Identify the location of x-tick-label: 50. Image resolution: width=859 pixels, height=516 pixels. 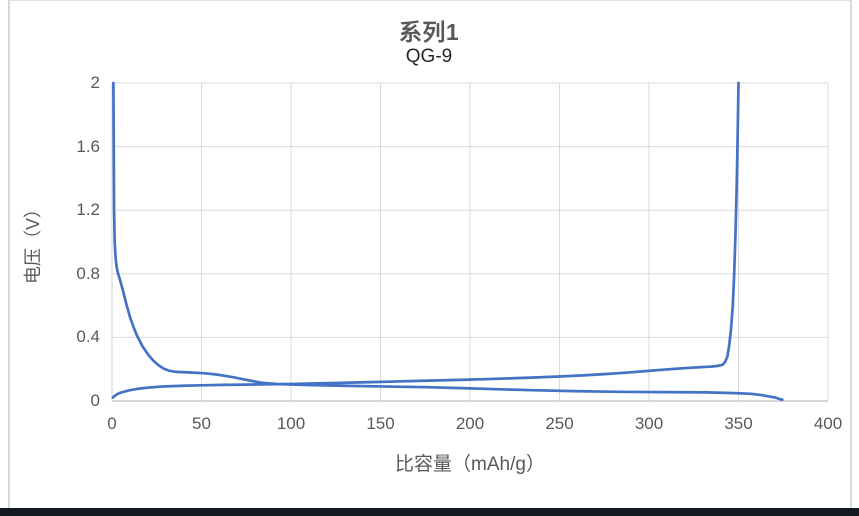
(201, 423).